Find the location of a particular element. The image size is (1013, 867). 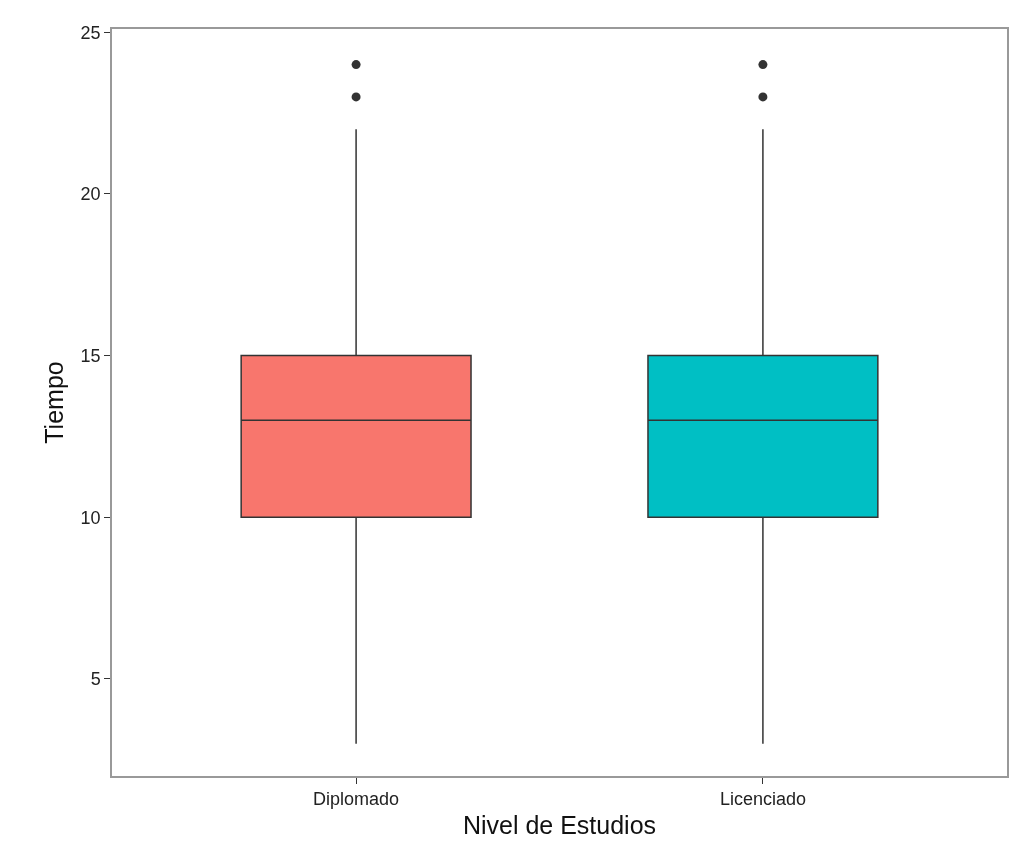

y-tick-label: 10 is located at coordinates (90, 517).